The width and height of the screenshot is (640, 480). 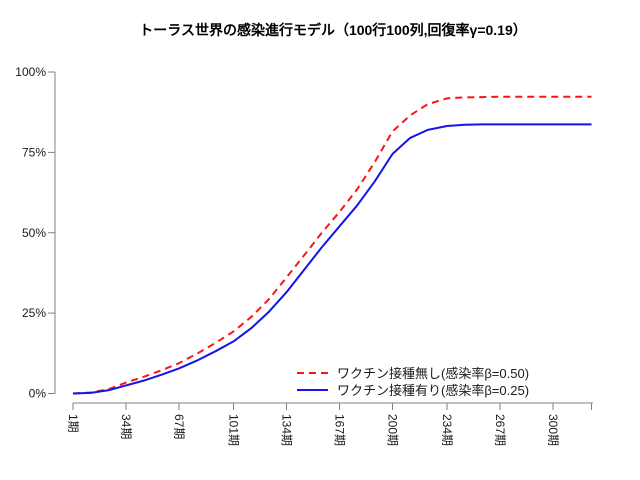 What do you see at coordinates (312, 389) in the screenshot?
I see `legend-line-solid-blue` at bounding box center [312, 389].